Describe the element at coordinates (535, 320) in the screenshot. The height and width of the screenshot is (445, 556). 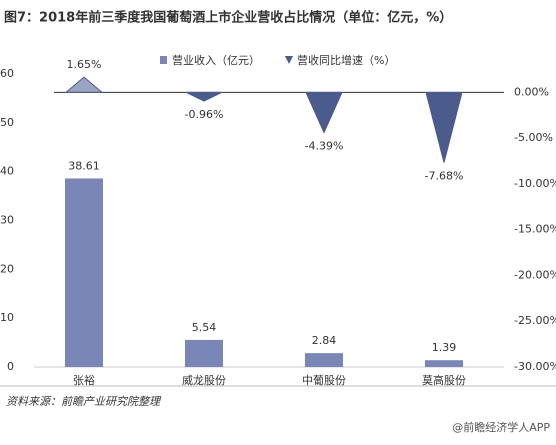
I see `y2-tick-label: -25.00%` at that location.